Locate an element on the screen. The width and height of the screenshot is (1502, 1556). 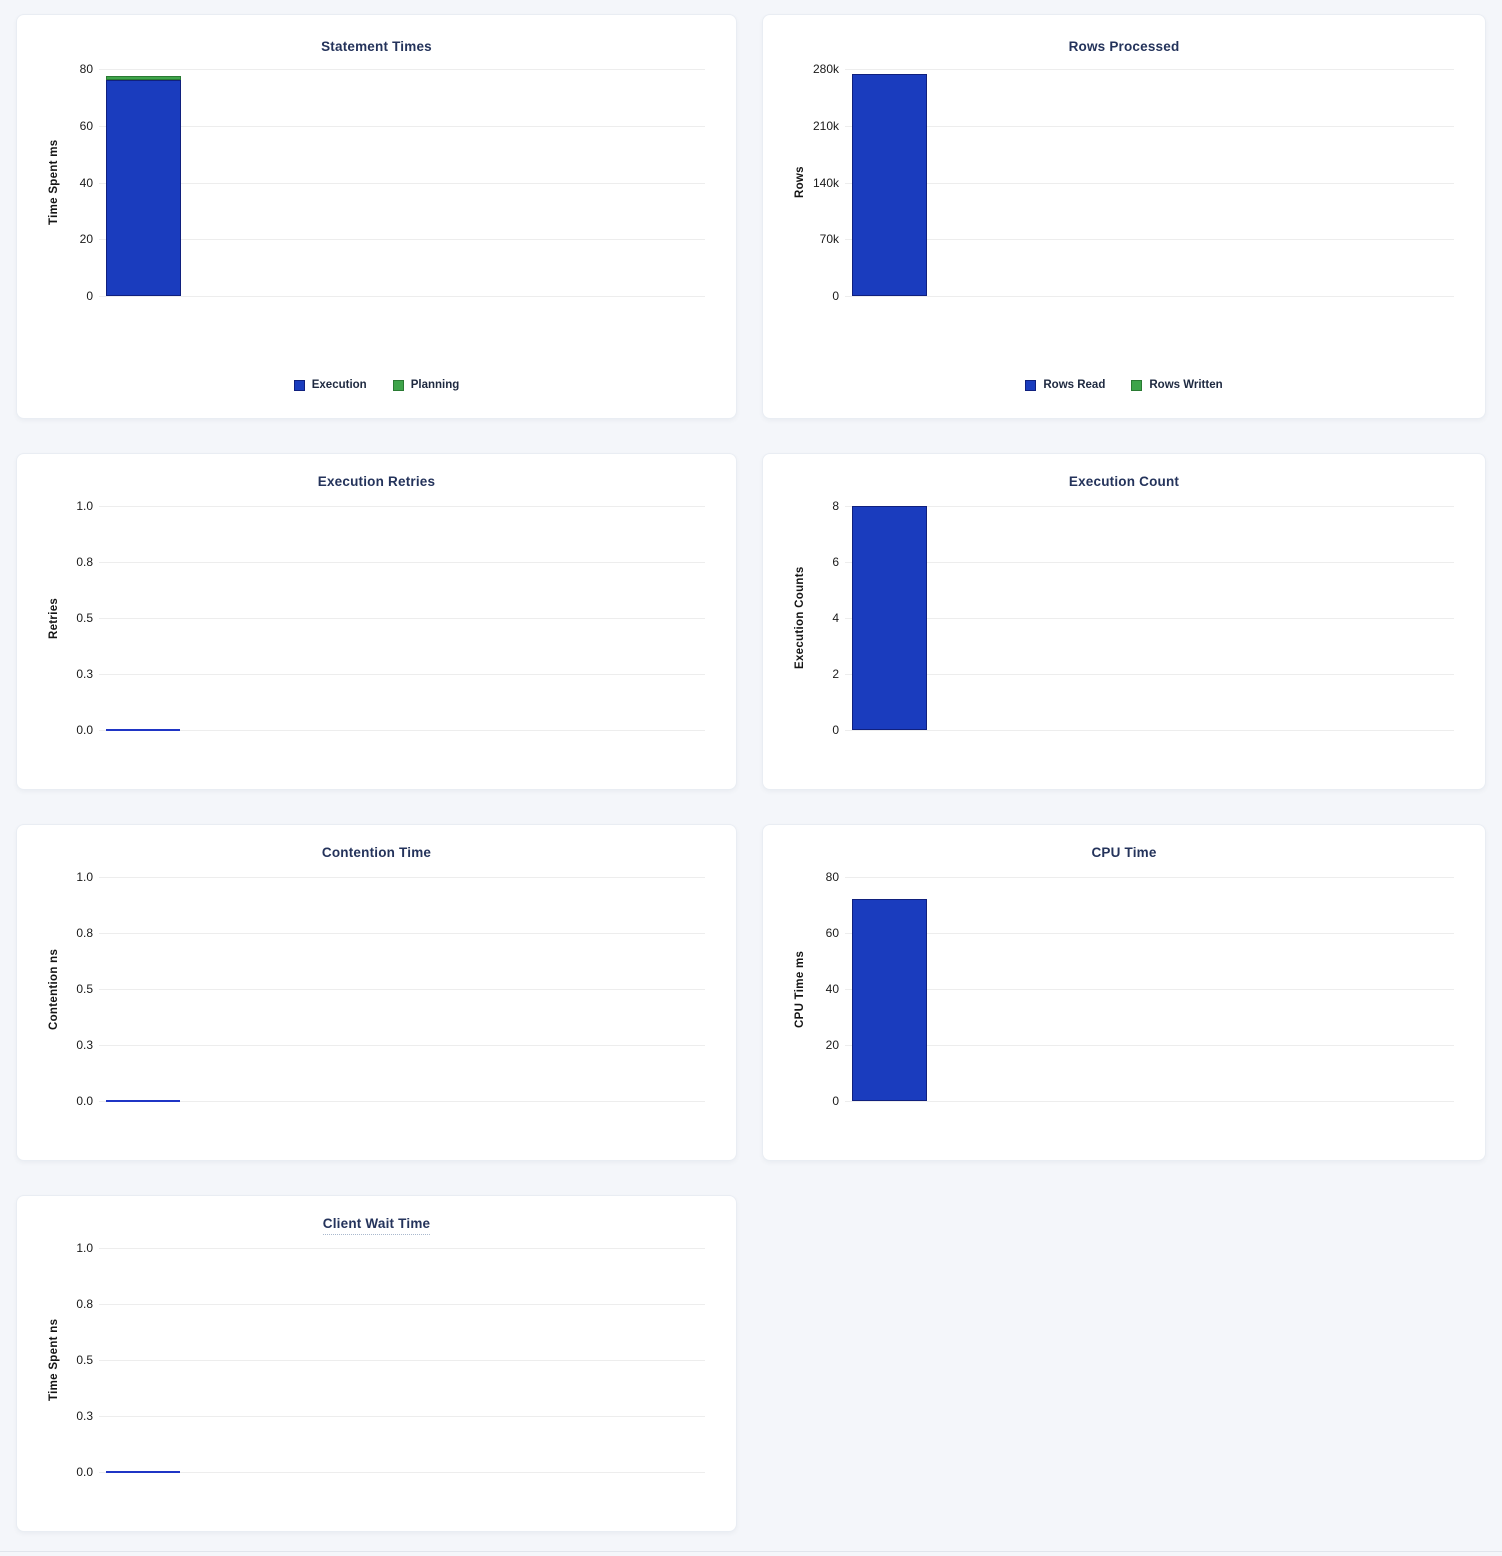
chart-title: Rows Processed is located at coordinates (1124, 46).